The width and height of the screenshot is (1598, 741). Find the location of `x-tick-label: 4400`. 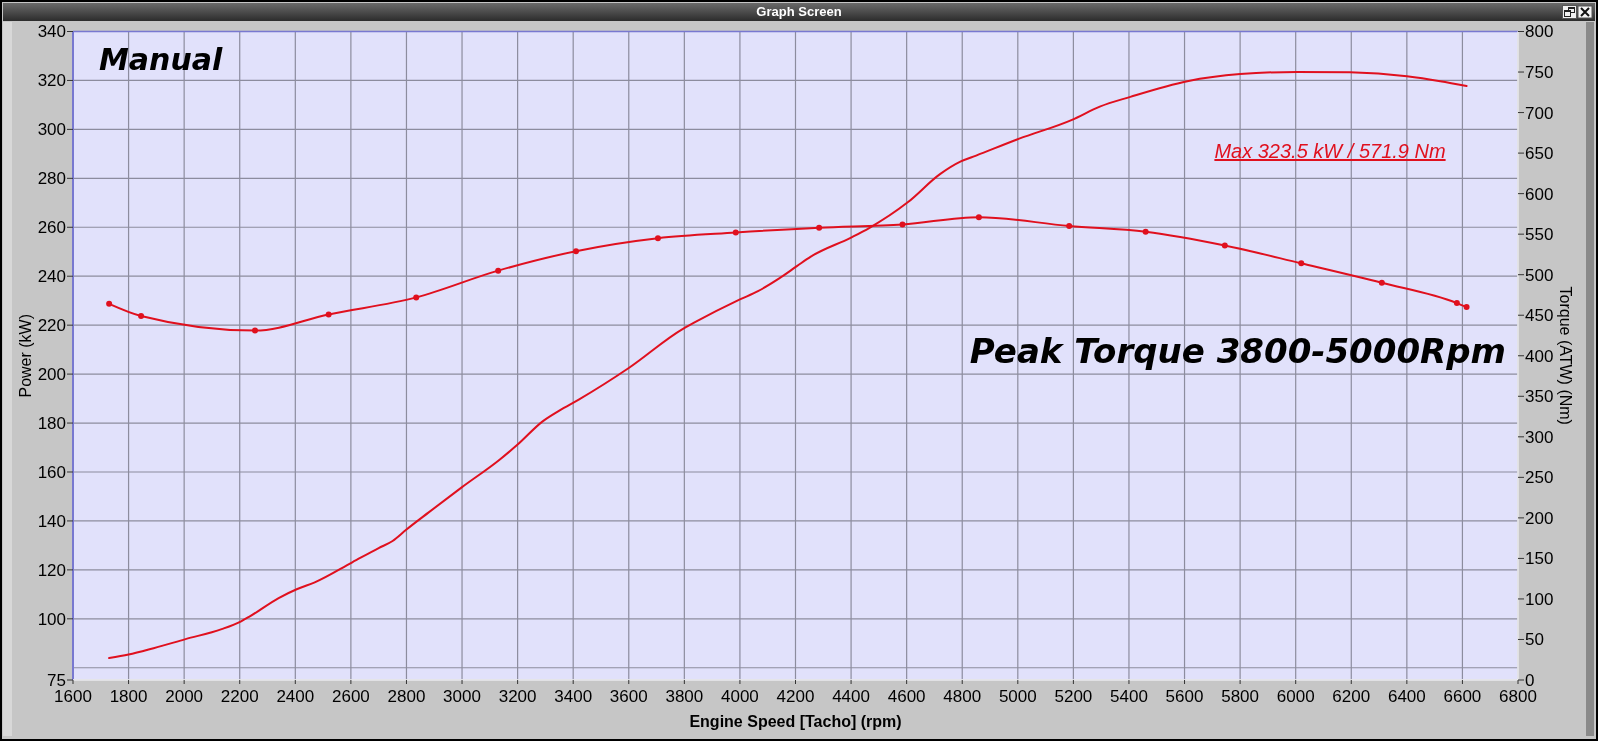

x-tick-label: 4400 is located at coordinates (851, 696).